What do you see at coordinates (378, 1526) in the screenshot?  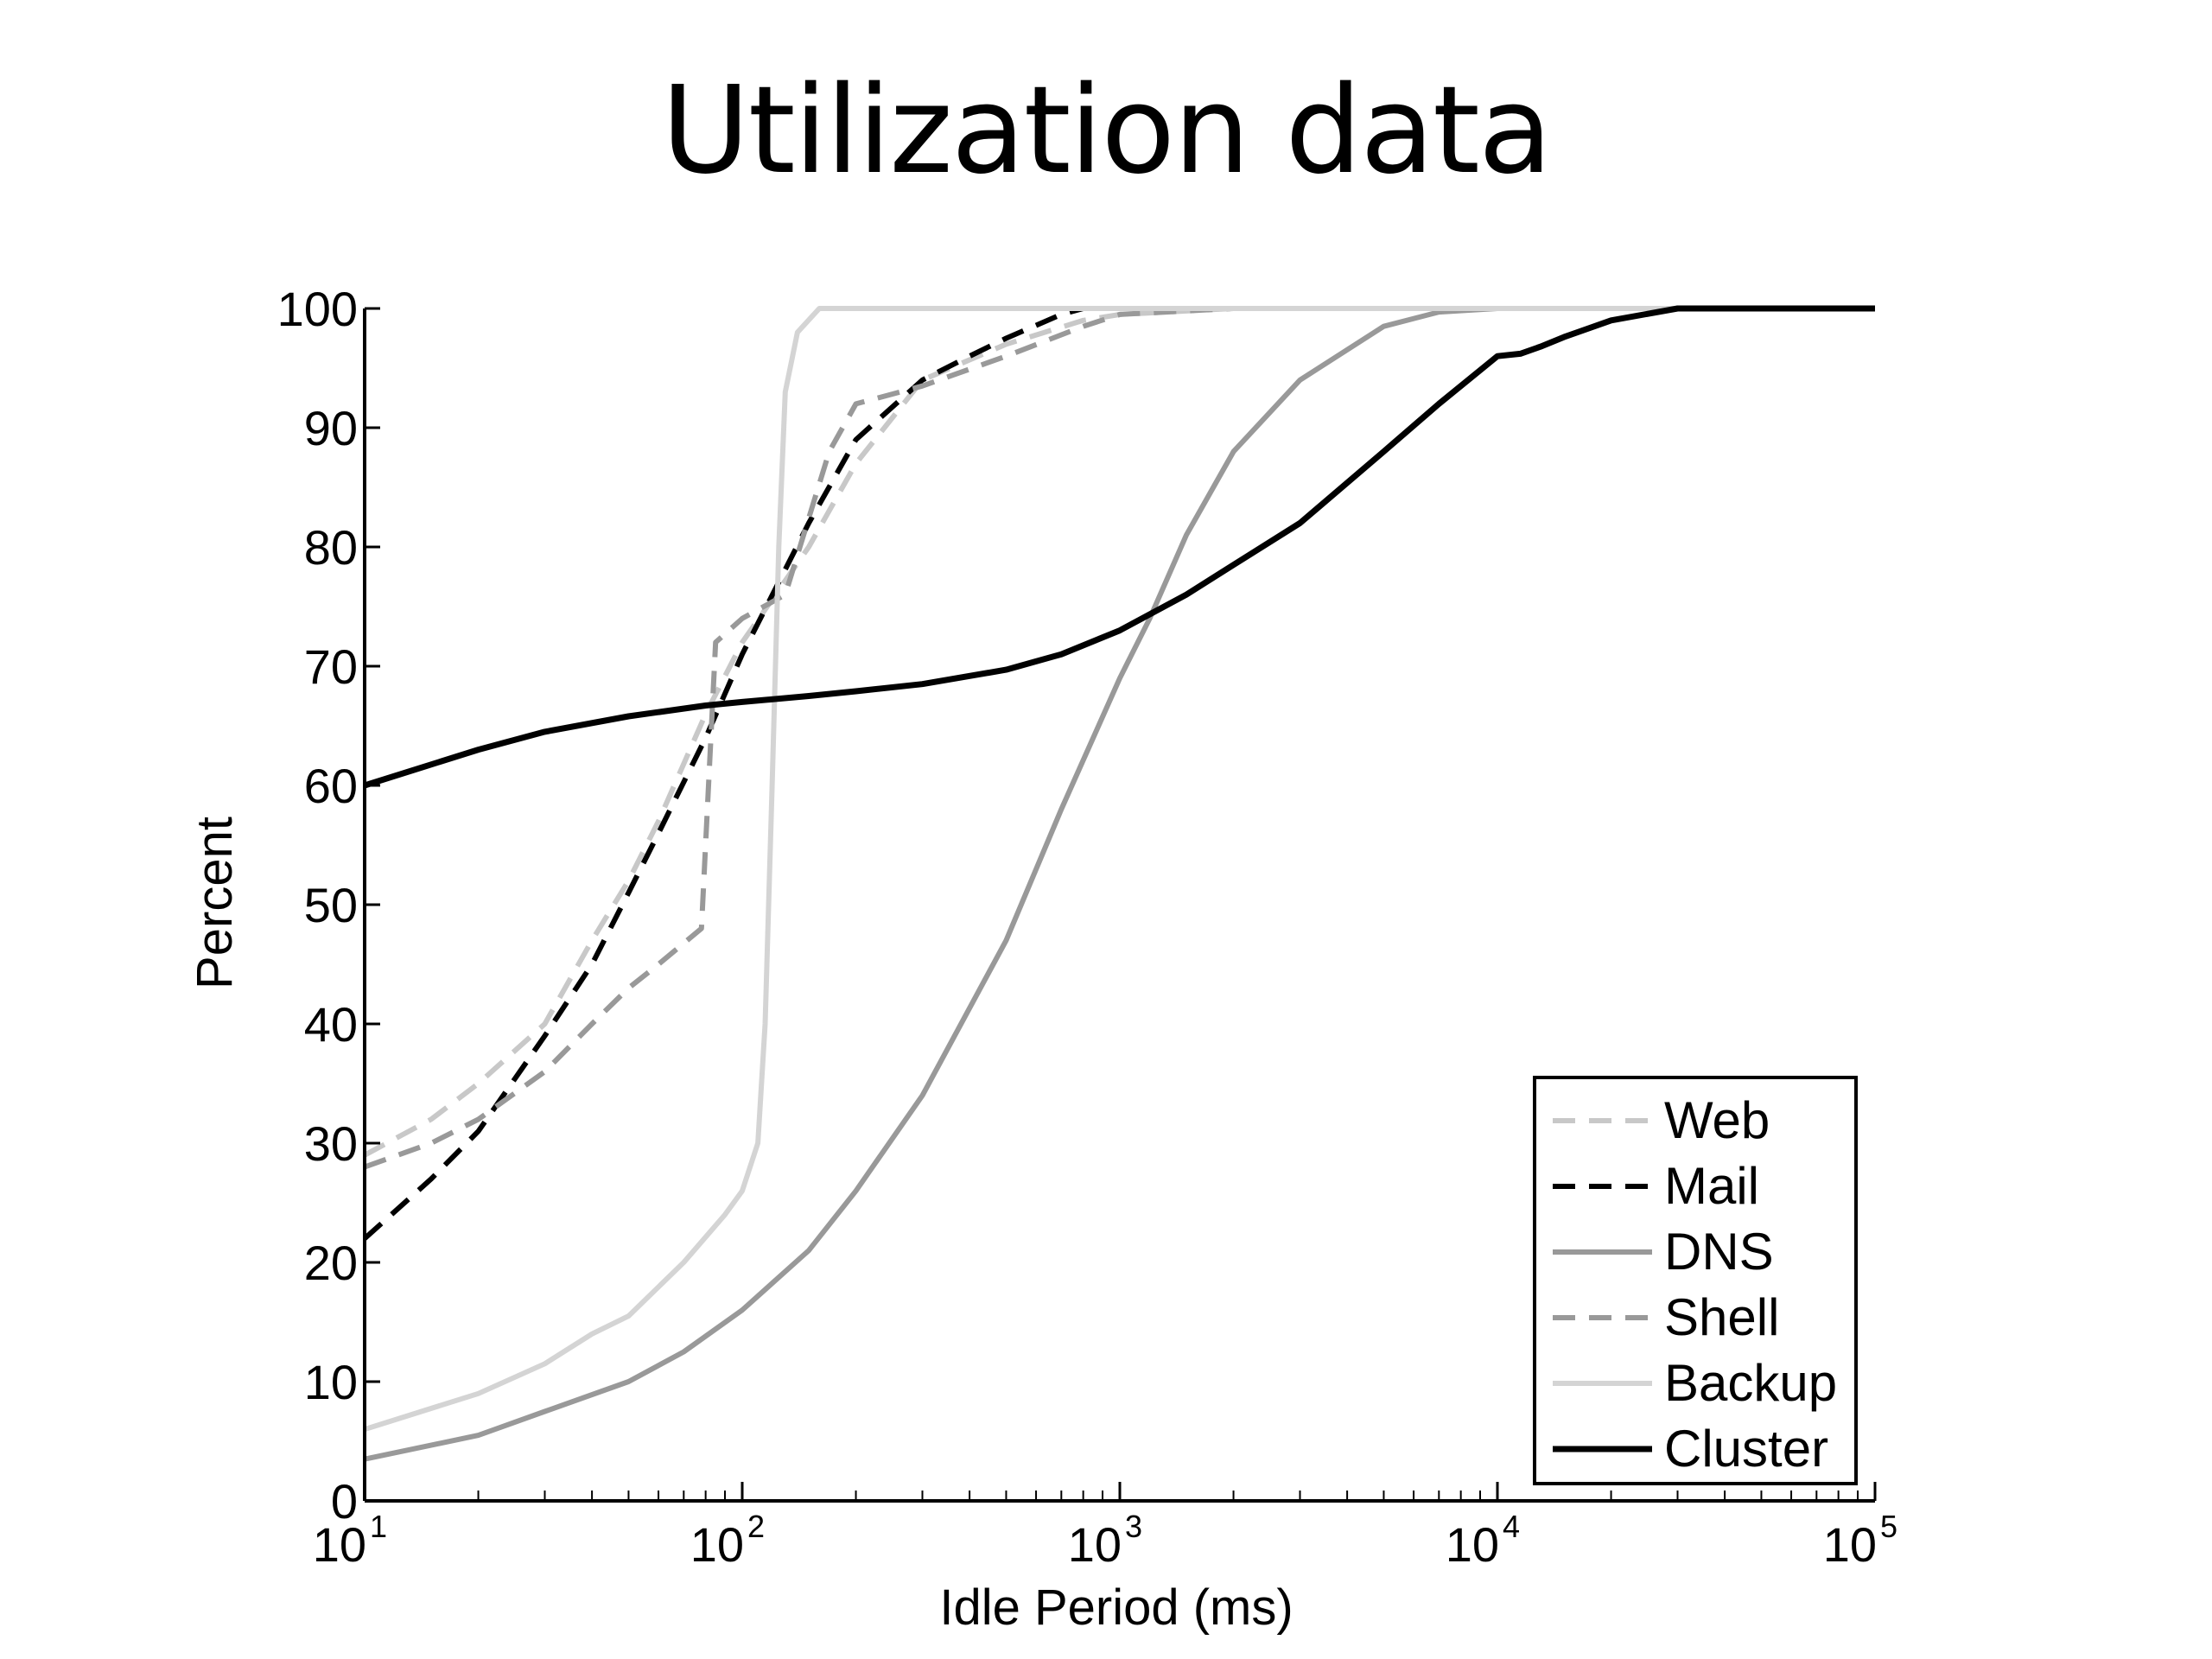 I see `x-tick-exponent: 1` at bounding box center [378, 1526].